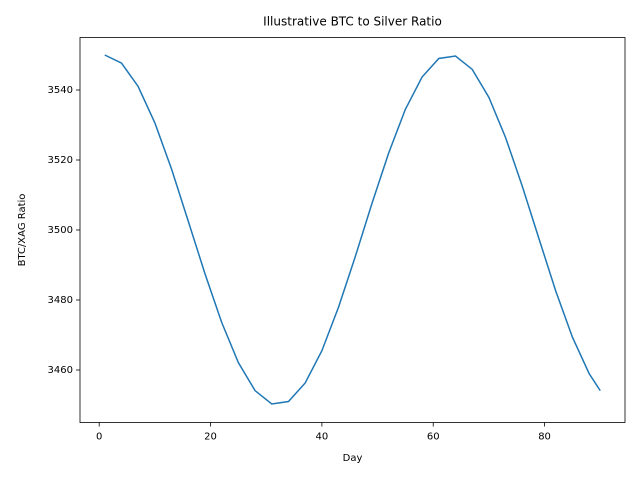 This screenshot has height=480, width=640. What do you see at coordinates (353, 458) in the screenshot?
I see `x-axis-label: Day` at bounding box center [353, 458].